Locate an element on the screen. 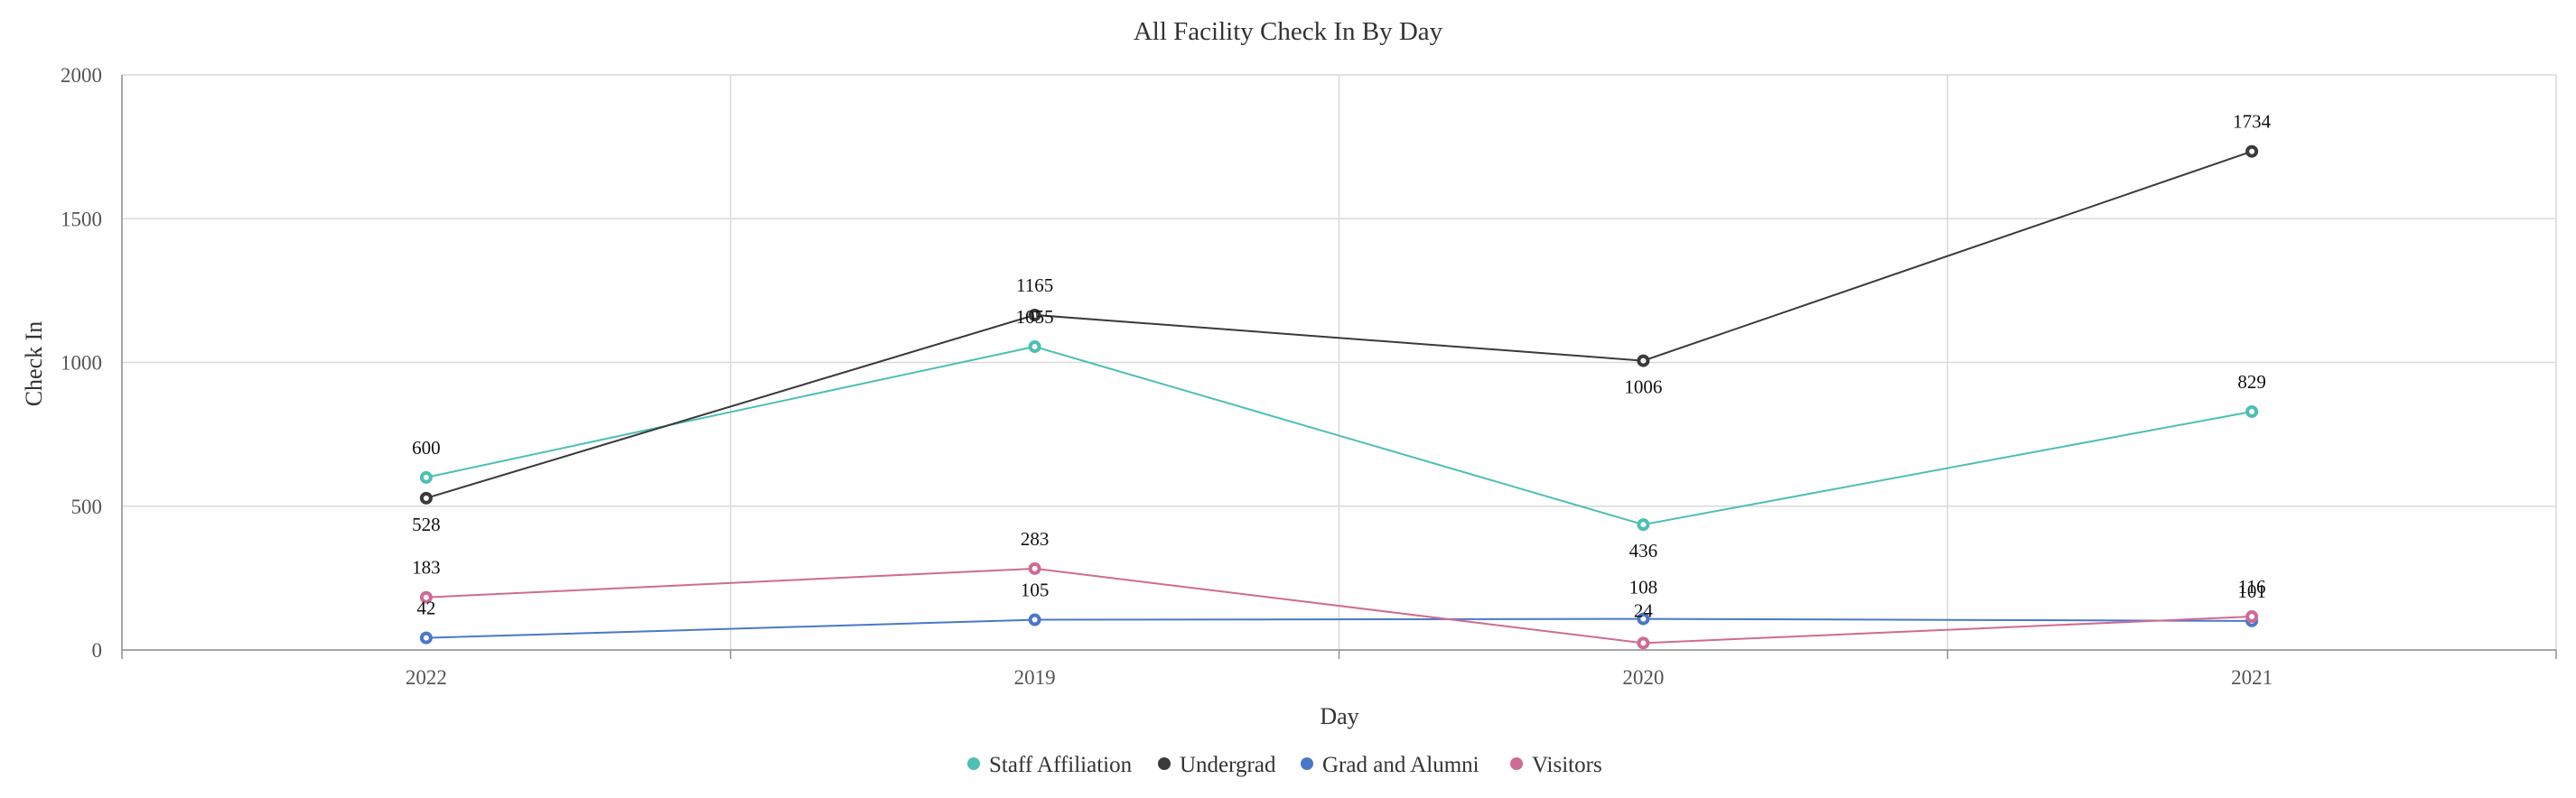 This screenshot has width=2576, height=798. data-label-staff-affiliation: 829 is located at coordinates (2251, 382).